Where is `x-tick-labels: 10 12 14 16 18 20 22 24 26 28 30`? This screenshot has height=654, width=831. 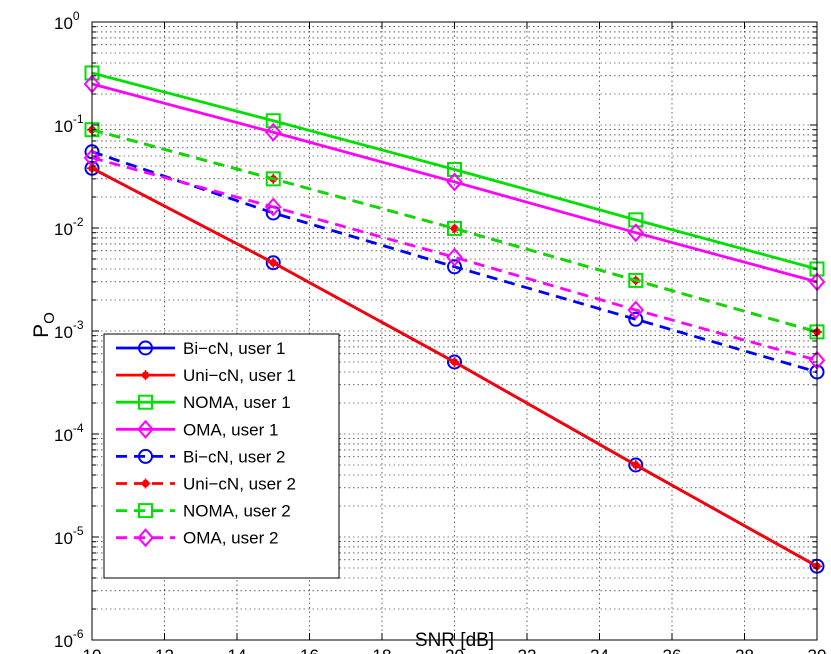
x-tick-labels: 10 12 14 16 18 20 22 24 26 28 30 is located at coordinates (455, 650).